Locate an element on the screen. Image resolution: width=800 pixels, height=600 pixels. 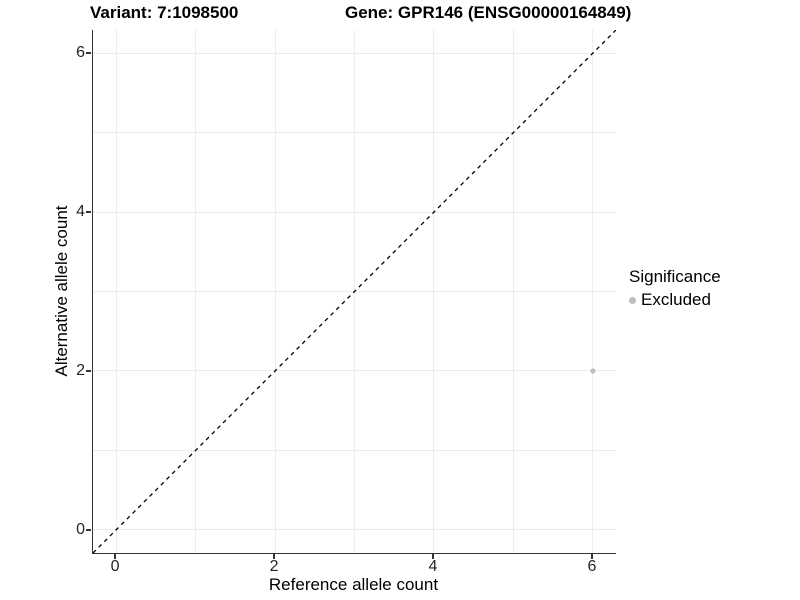
y-tick-label: 6 is located at coordinates (80, 53).